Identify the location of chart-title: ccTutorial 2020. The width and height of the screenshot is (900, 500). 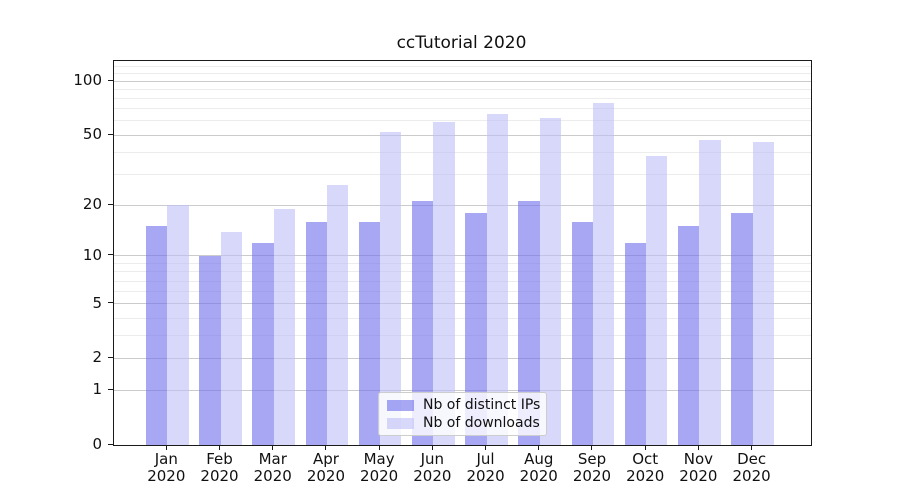
(461, 43).